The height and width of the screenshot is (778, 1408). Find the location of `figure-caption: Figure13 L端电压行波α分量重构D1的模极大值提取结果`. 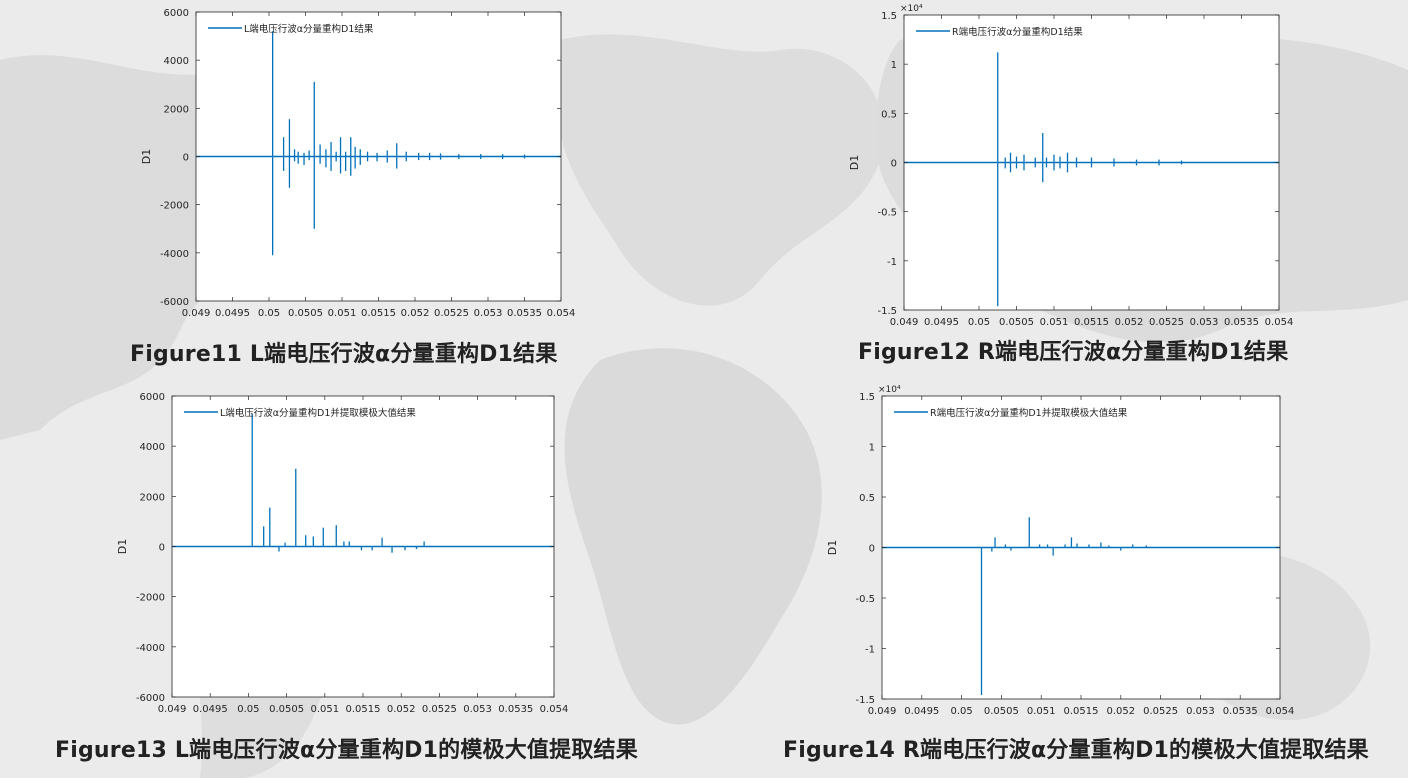

figure-caption: Figure13 L端电压行波α分量重构D1的模极大值提取结果 is located at coordinates (346, 750).